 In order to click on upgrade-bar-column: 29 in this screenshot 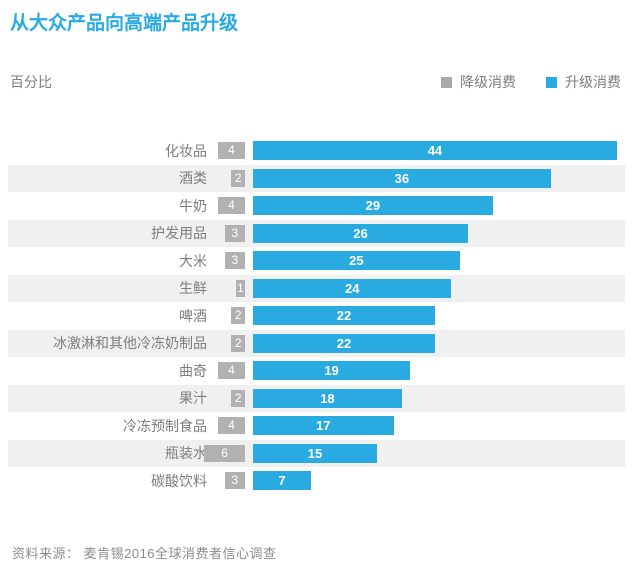, I will do `click(435, 206)`.